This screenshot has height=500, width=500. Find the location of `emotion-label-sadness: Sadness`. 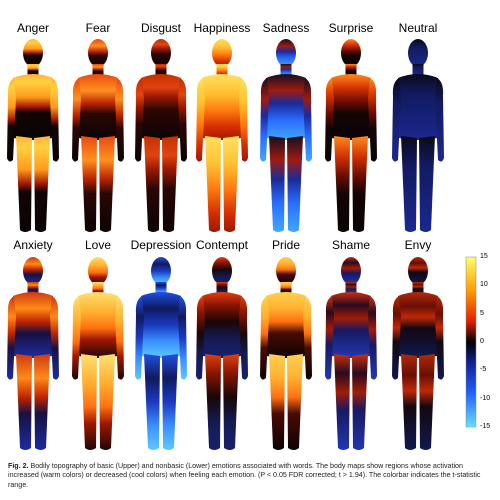

emotion-label-sadness: Sadness is located at coordinates (286, 28).